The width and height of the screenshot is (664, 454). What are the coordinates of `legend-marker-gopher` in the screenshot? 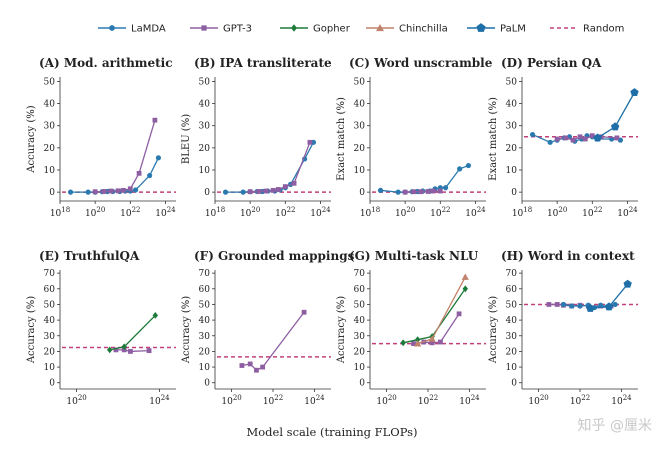 It's located at (294, 28).